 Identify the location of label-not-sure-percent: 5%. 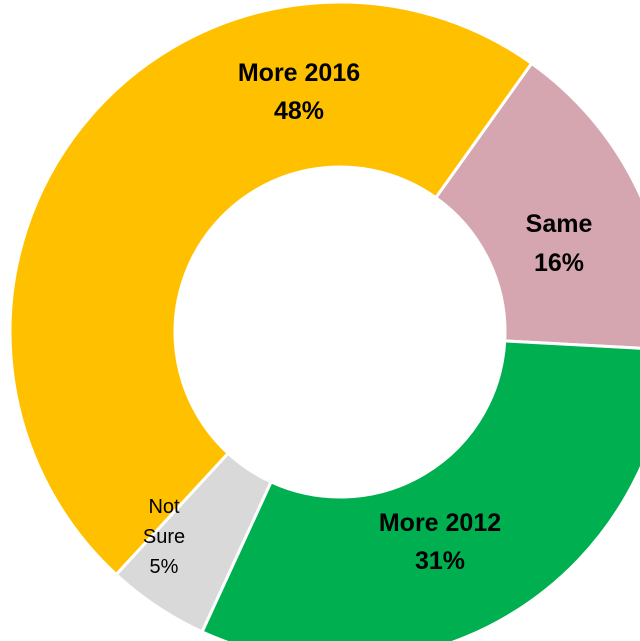
(164, 567).